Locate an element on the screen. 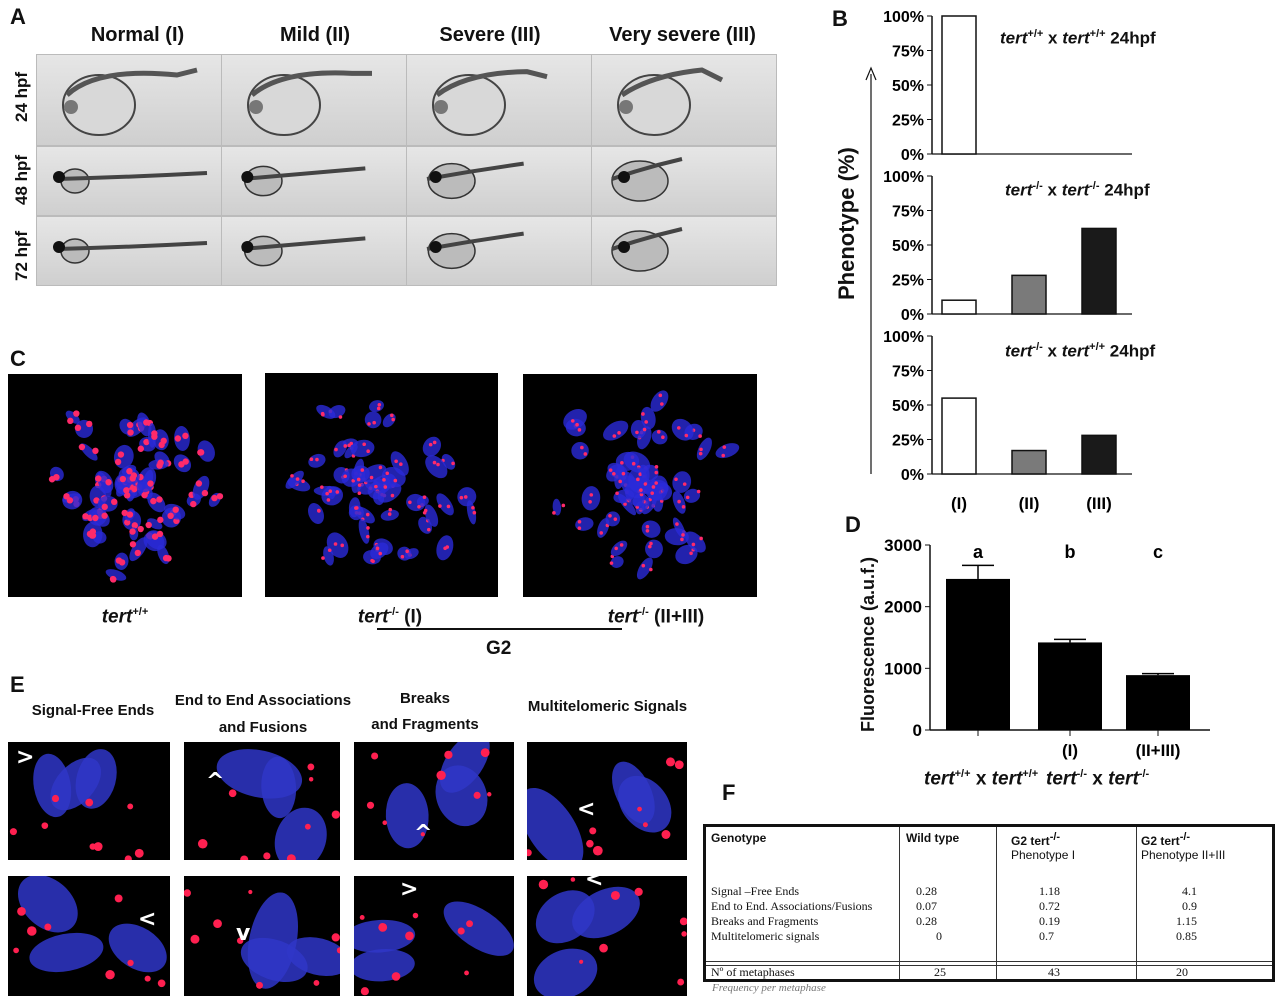  x-tick-label: (II) is located at coordinates (1029, 503).